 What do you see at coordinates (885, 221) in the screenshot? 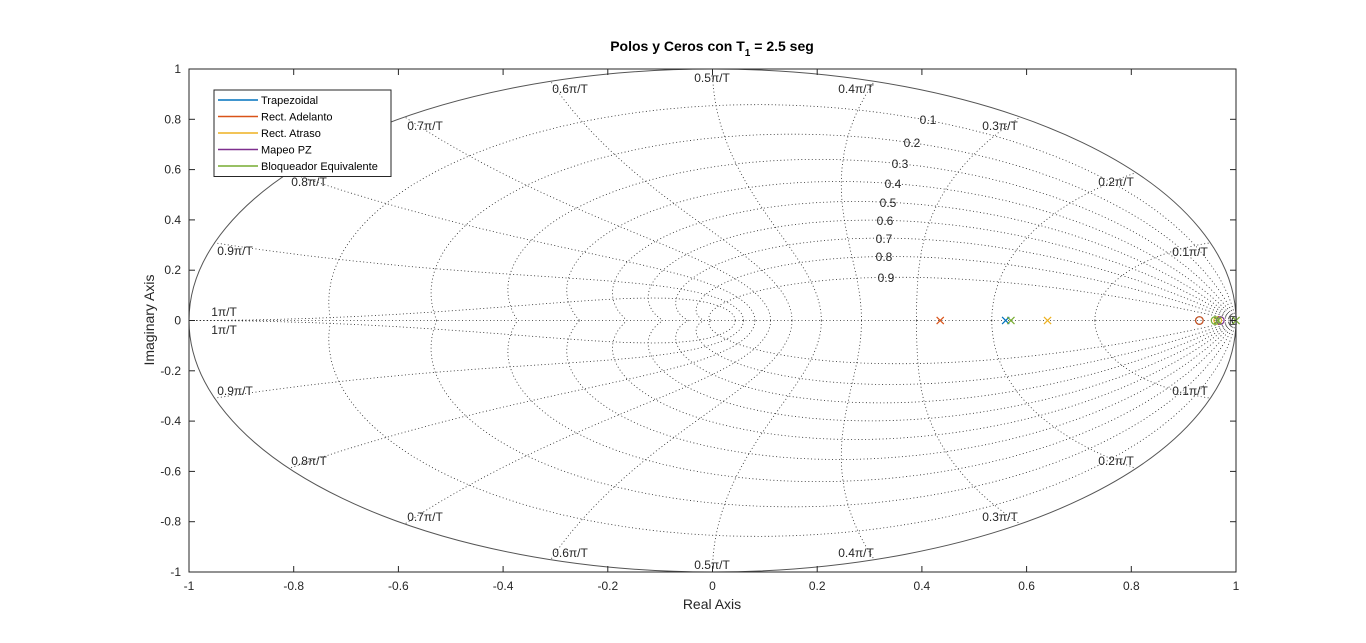
I see `zeta-label: 0.6` at bounding box center [885, 221].